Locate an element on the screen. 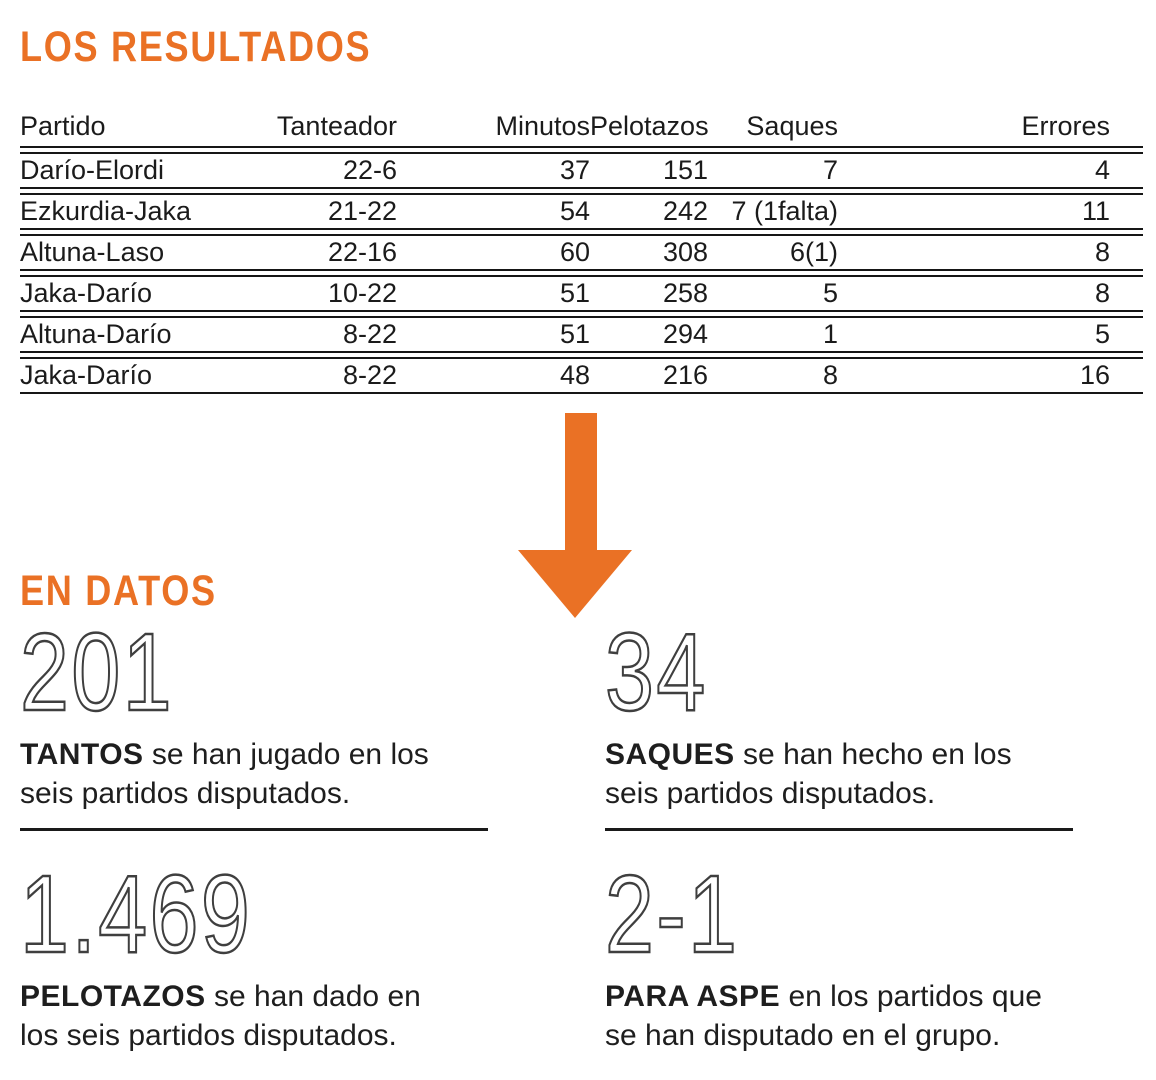 Image resolution: width=1156 pixels, height=1080 pixels. stat-desc-line1: PARA ASPE en los partidos que is located at coordinates (823, 996).